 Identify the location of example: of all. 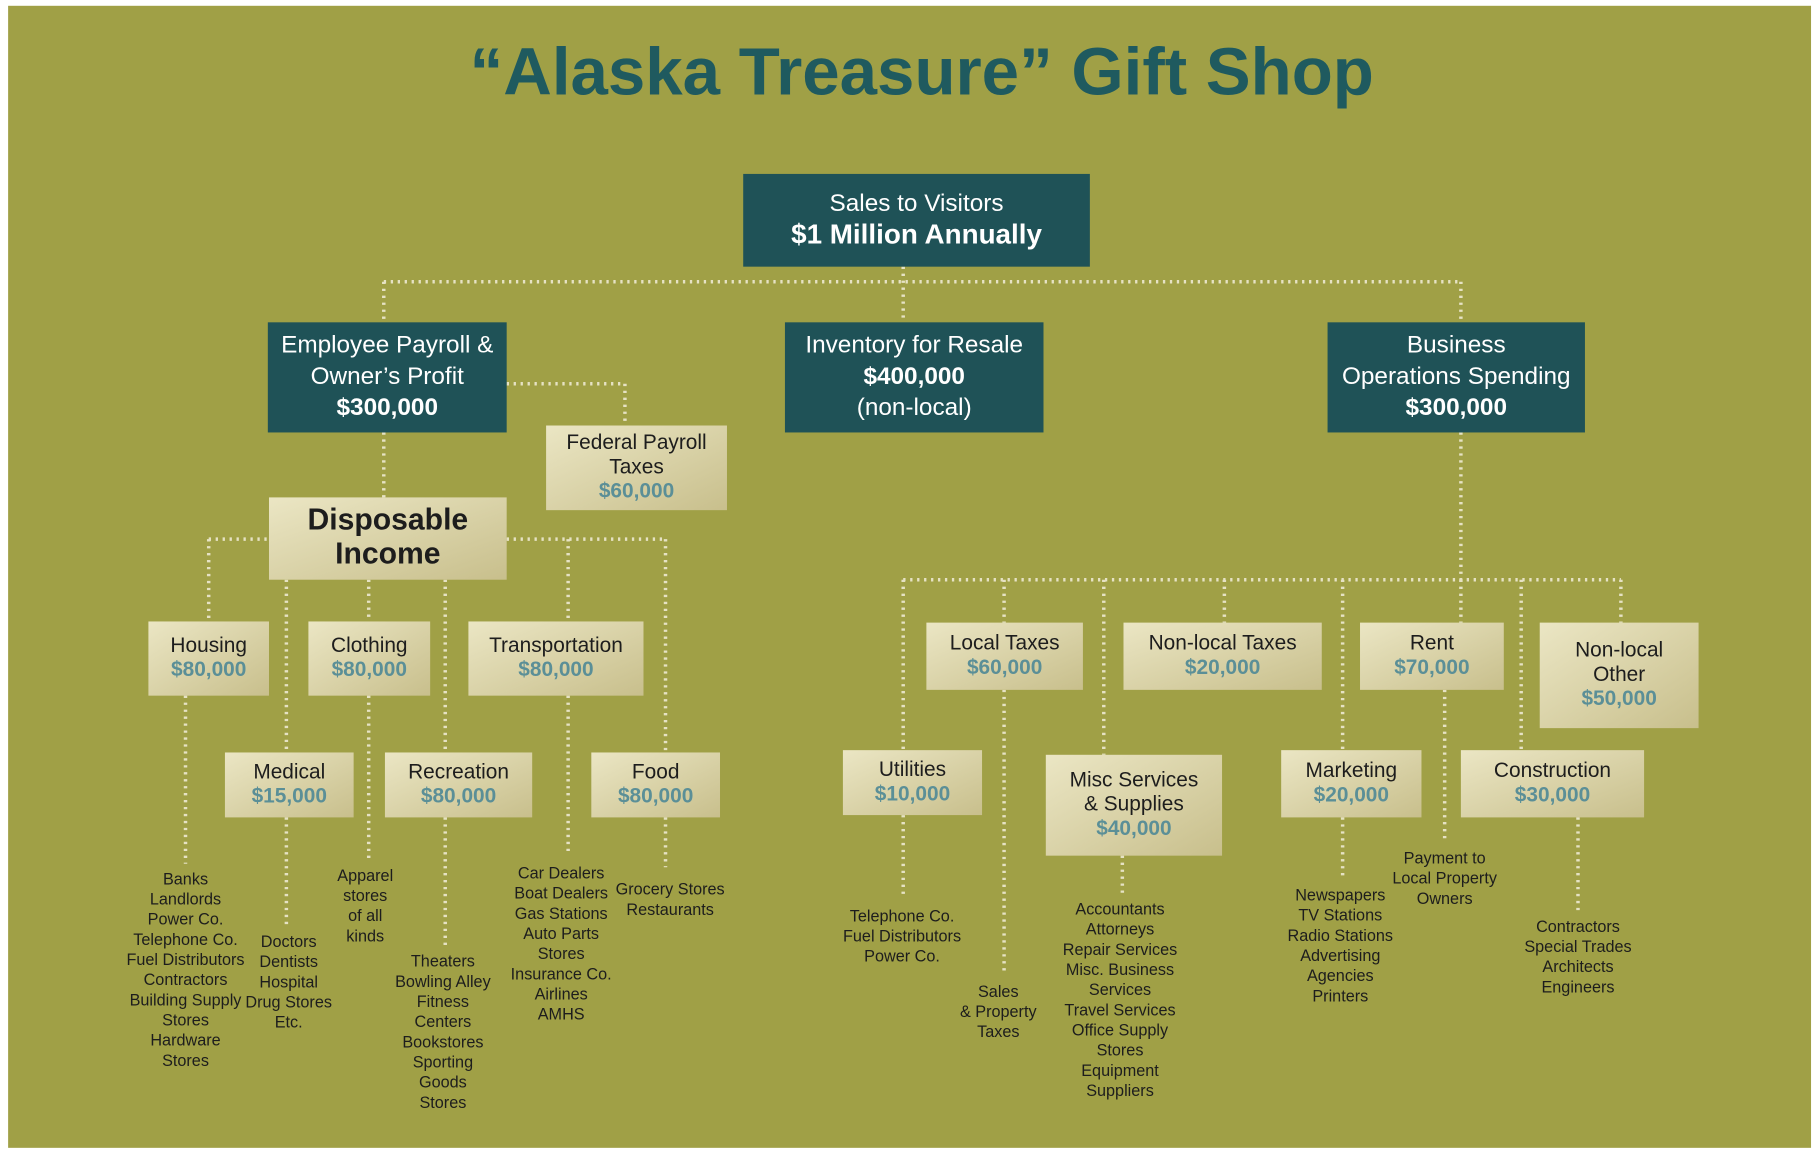
(365, 916).